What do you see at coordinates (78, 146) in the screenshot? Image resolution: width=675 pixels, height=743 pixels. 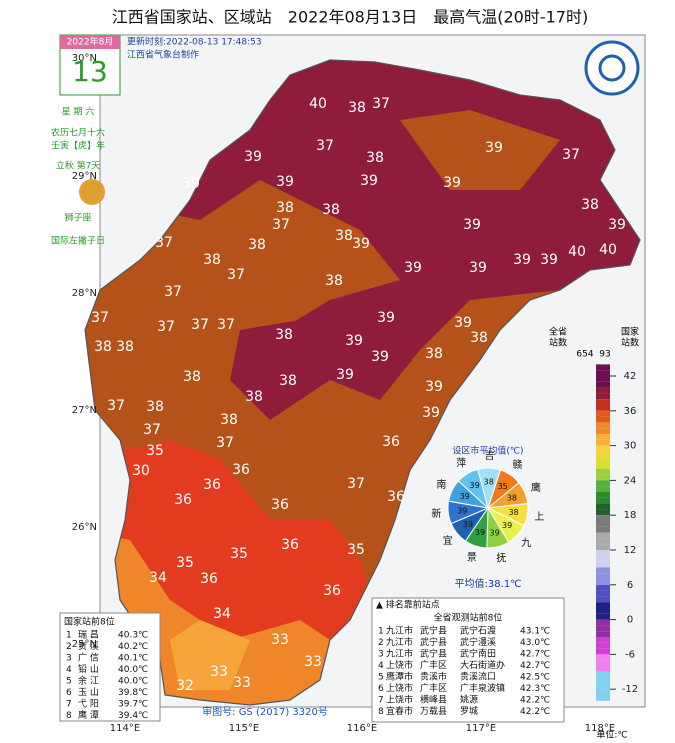 I see `ganzhi-year: 壬寅【虎】年` at bounding box center [78, 146].